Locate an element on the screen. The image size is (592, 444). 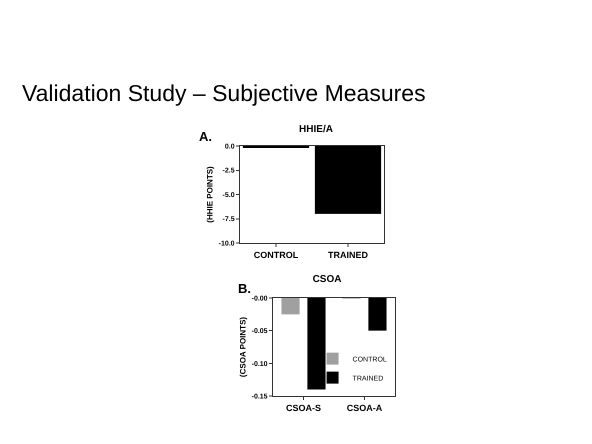
text: Validation Study – Subjective Measures is located at coordinates (224, 93).